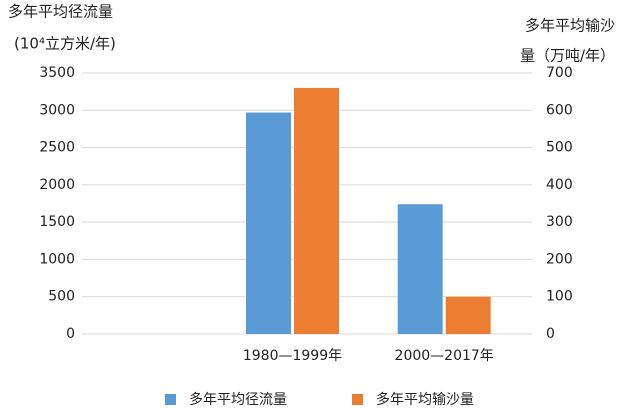 This screenshot has height=408, width=621. I want to click on y2-tick-label: 0, so click(550, 334).